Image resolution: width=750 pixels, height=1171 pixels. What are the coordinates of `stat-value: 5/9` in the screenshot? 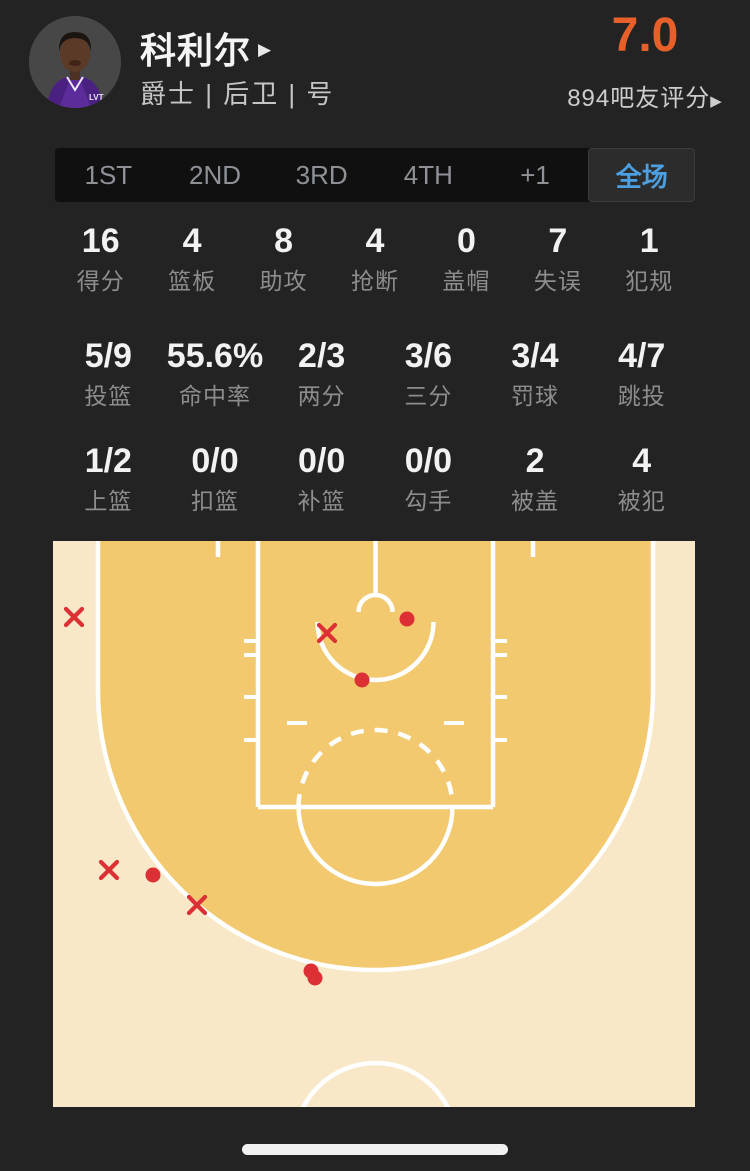 It's located at (108, 356).